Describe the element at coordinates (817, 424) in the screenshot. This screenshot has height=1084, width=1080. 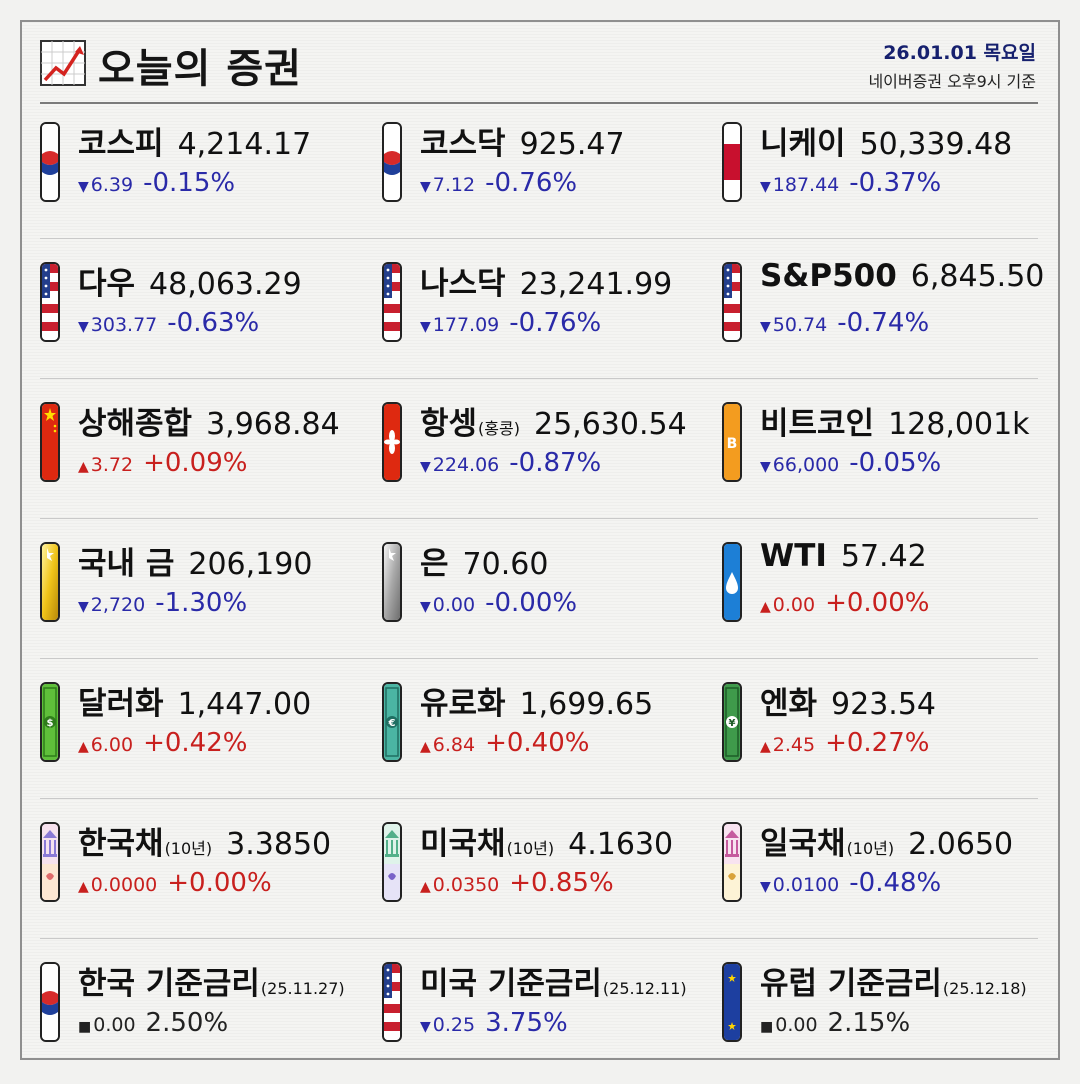
I see `item-label: 비트코인` at that location.